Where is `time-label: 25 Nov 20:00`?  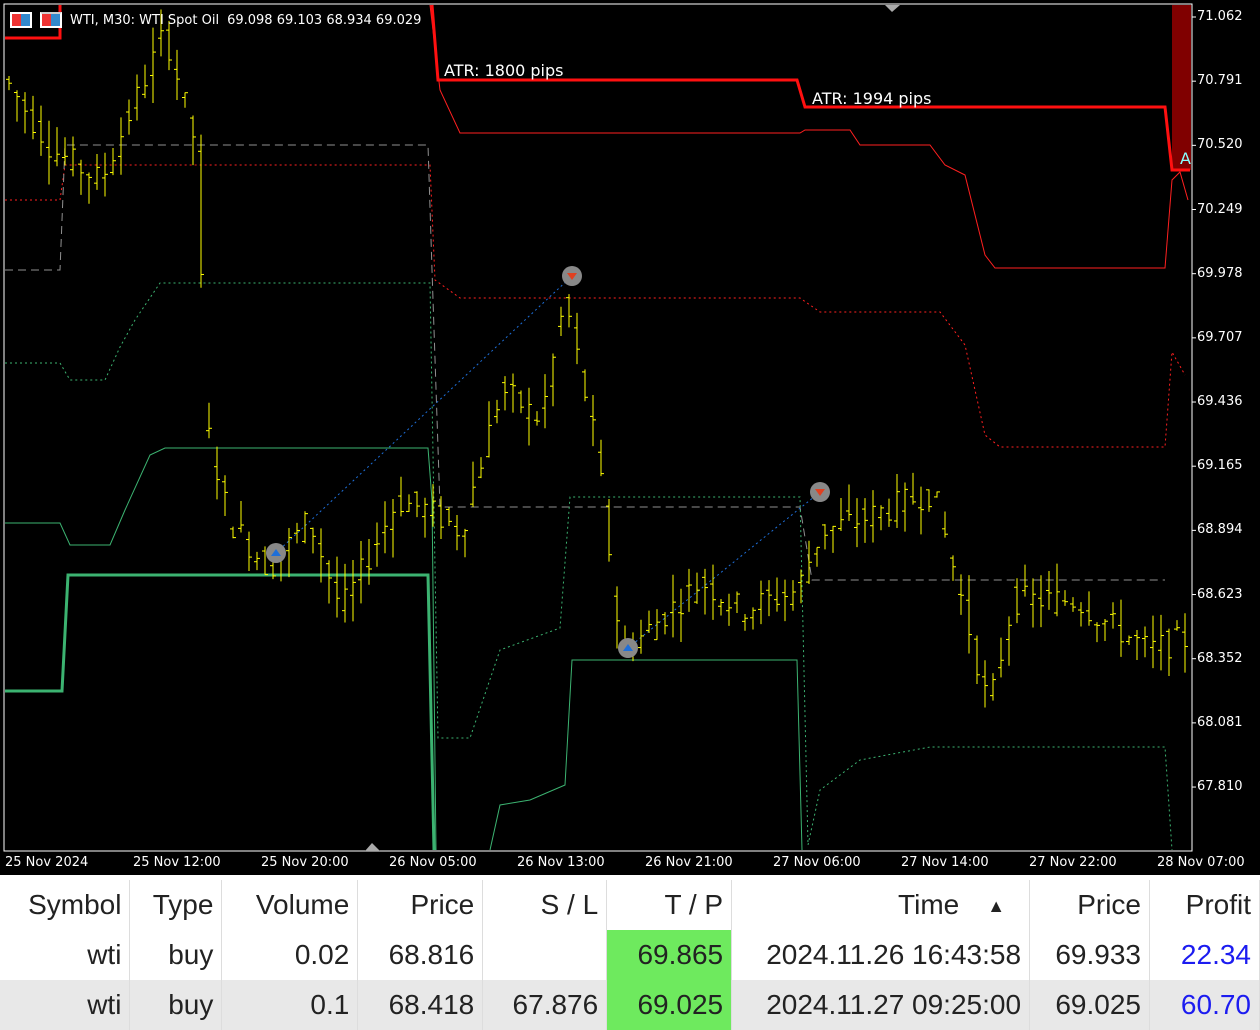
time-label: 25 Nov 20:00 is located at coordinates (305, 862).